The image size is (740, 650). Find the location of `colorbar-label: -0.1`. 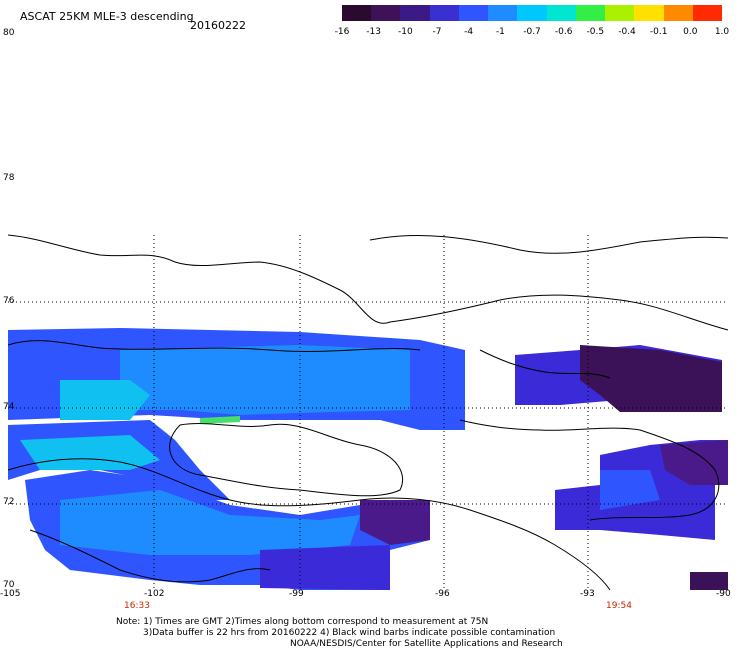

colorbar-label: -0.1 is located at coordinates (658, 32).